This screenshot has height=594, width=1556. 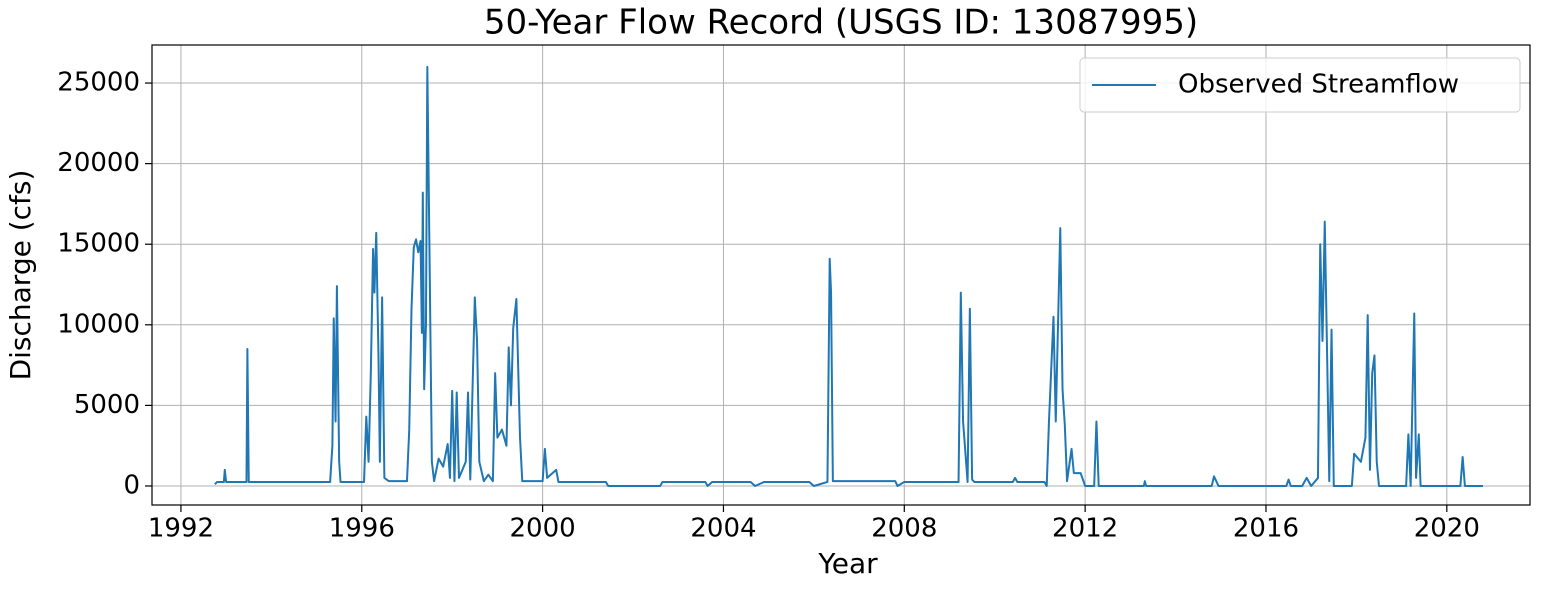 I want to click on x-tick-label: 2004, so click(x=723, y=529).